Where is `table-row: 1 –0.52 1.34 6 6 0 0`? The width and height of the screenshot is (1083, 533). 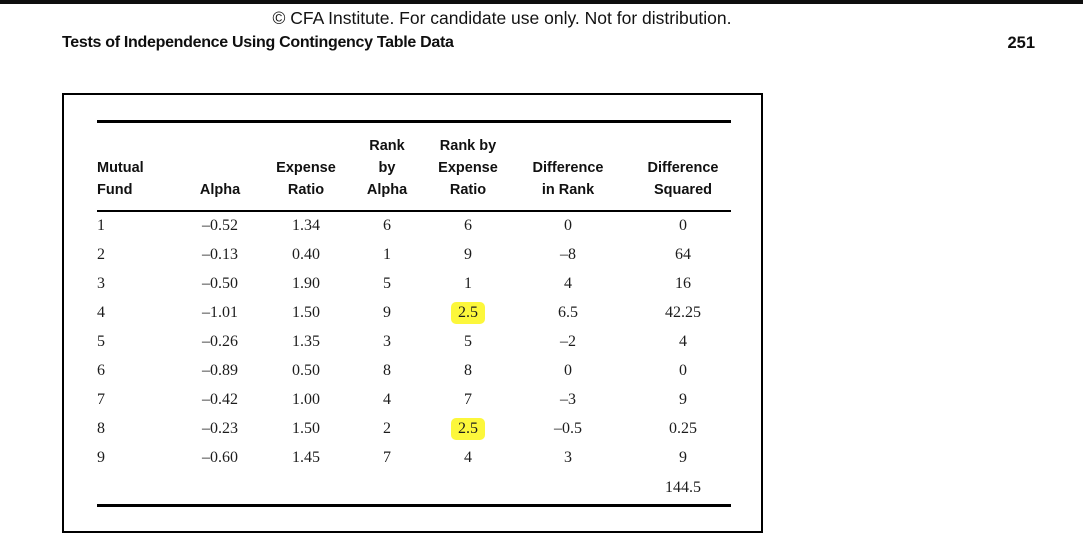
table-row: 1 –0.52 1.34 6 6 0 0 is located at coordinates (414, 225).